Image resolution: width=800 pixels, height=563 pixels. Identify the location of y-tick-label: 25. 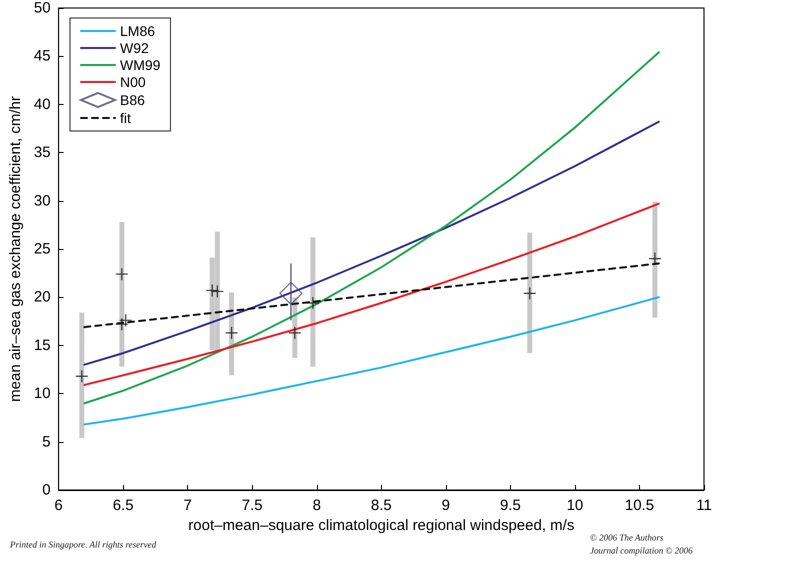
(42, 249).